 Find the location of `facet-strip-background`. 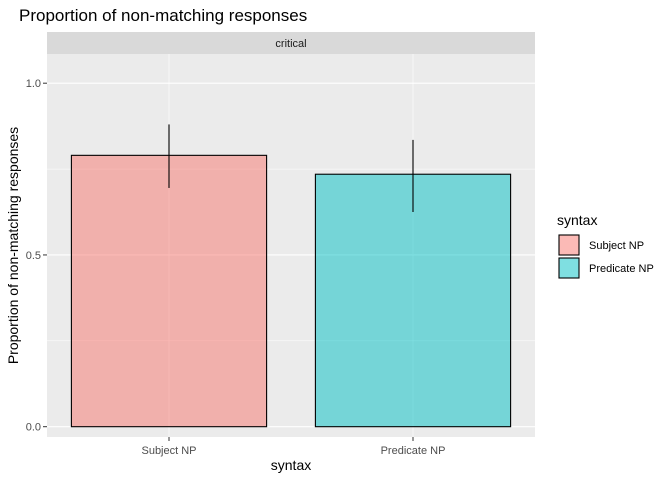

facet-strip-background is located at coordinates (291, 43).